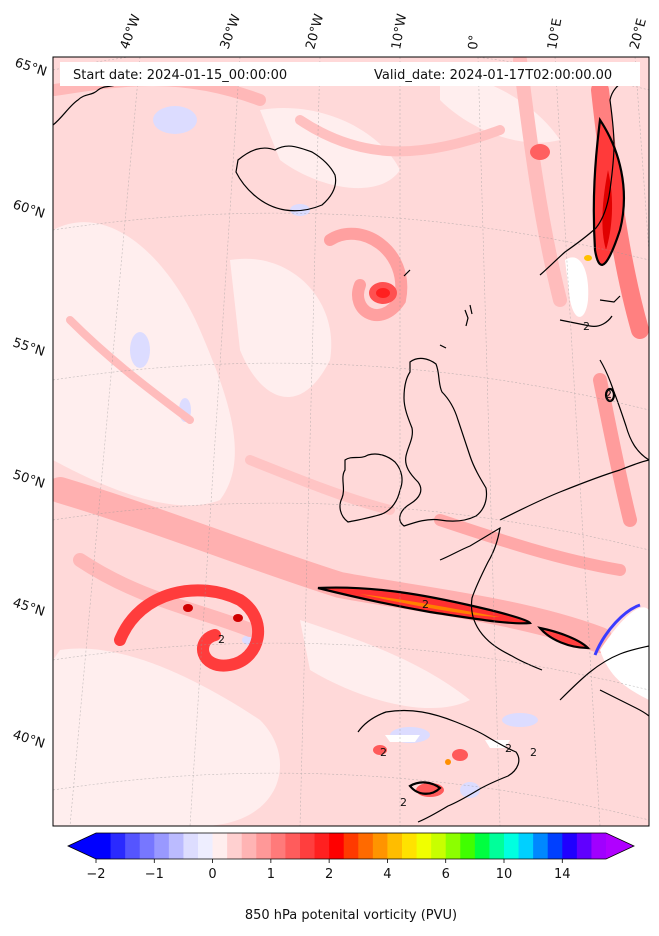  I want to click on lon-label: 10°W, so click(399, 32).